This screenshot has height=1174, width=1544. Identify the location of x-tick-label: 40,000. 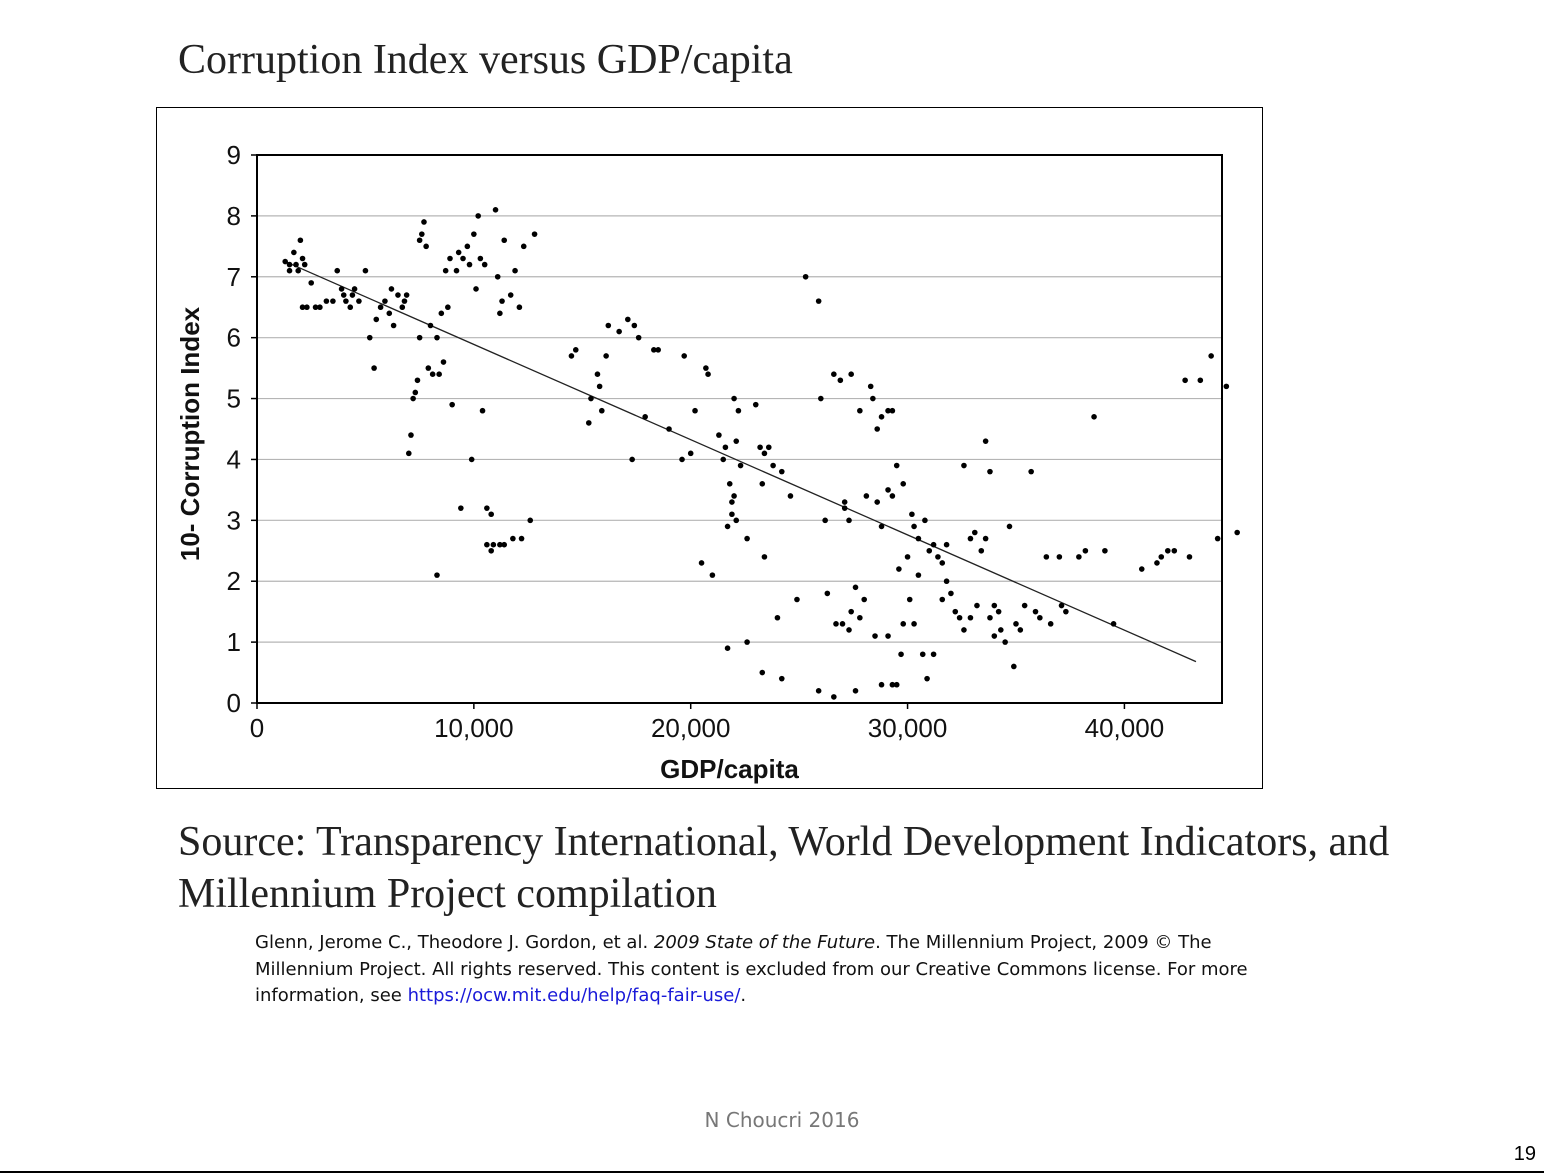
(1125, 728).